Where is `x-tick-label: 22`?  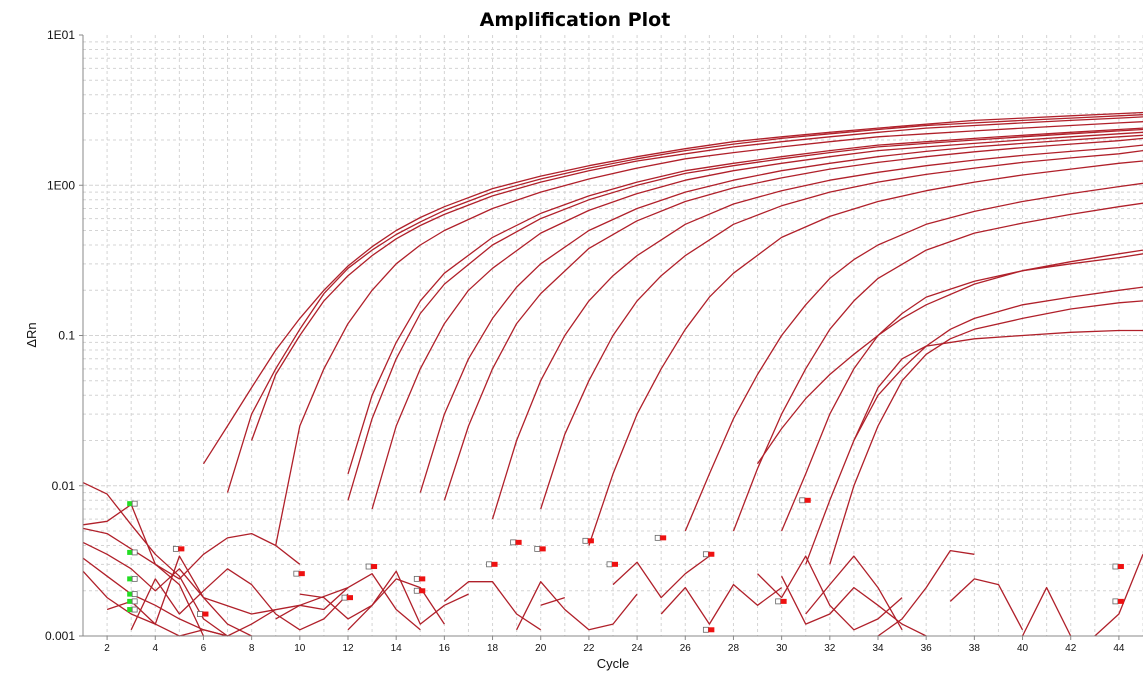 x-tick-label: 22 is located at coordinates (589, 648).